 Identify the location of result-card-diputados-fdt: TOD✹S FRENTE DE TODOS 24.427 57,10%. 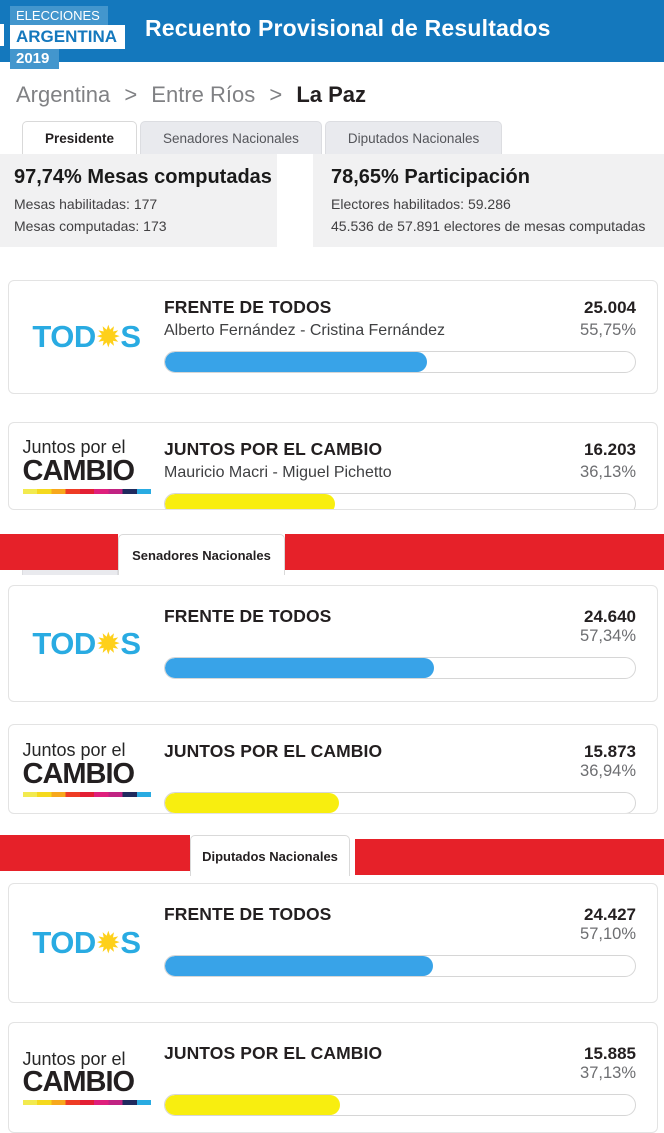
(333, 943).